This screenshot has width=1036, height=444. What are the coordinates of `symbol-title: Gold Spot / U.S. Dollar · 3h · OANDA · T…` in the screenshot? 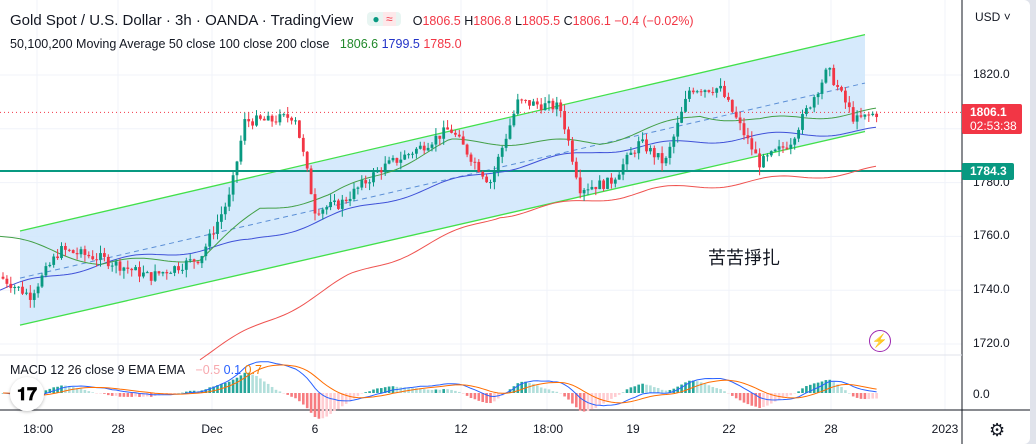 It's located at (182, 20).